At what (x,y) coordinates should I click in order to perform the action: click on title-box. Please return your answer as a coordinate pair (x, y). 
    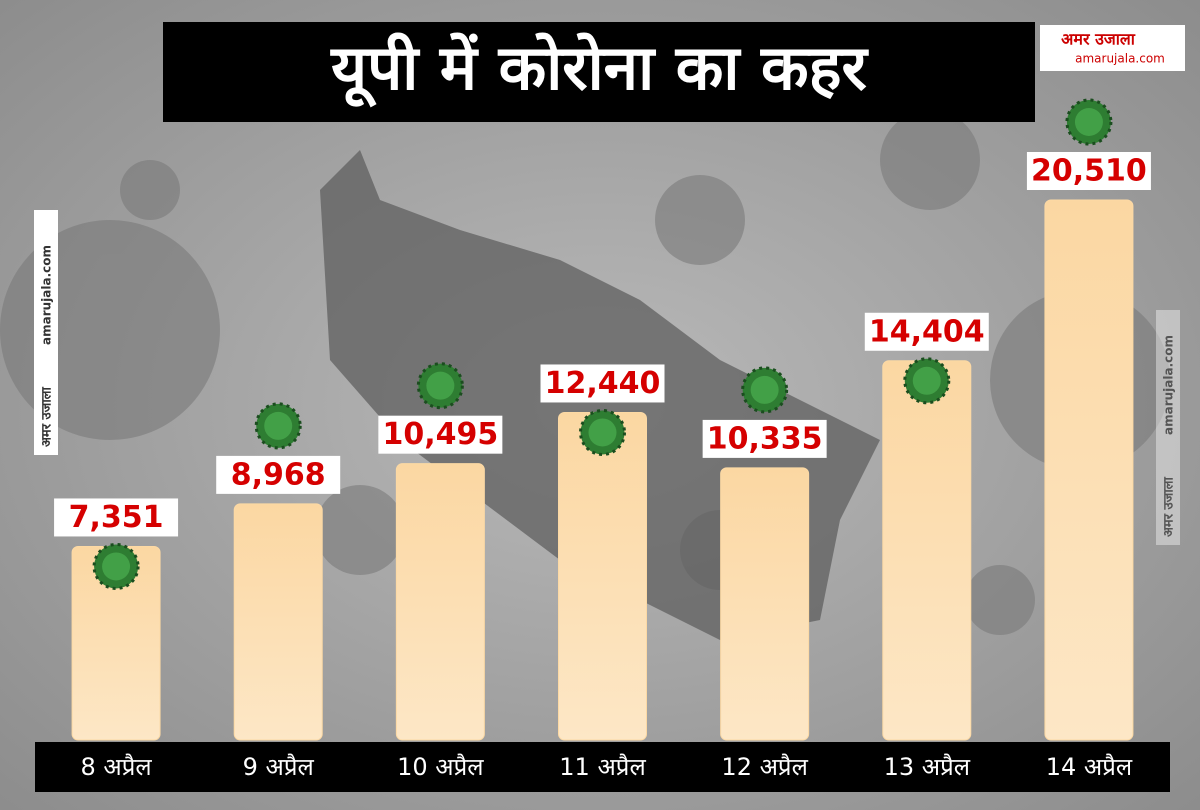
    Looking at the image, I should click on (599, 72).